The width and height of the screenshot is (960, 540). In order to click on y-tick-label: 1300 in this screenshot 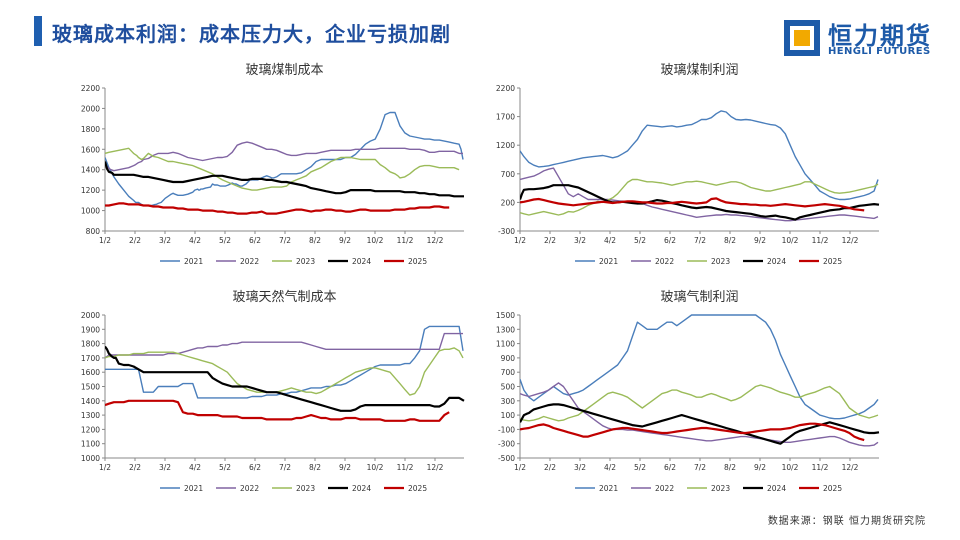, I will do `click(505, 329)`.